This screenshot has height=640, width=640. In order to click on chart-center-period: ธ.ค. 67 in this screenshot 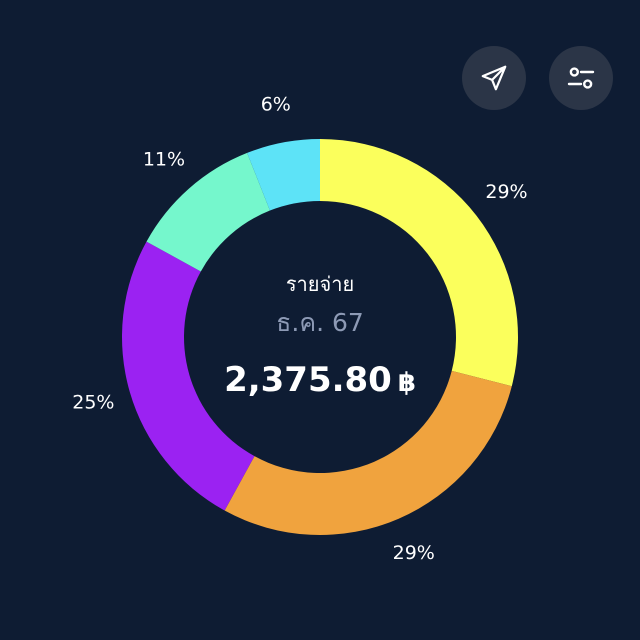, I will do `click(320, 322)`.